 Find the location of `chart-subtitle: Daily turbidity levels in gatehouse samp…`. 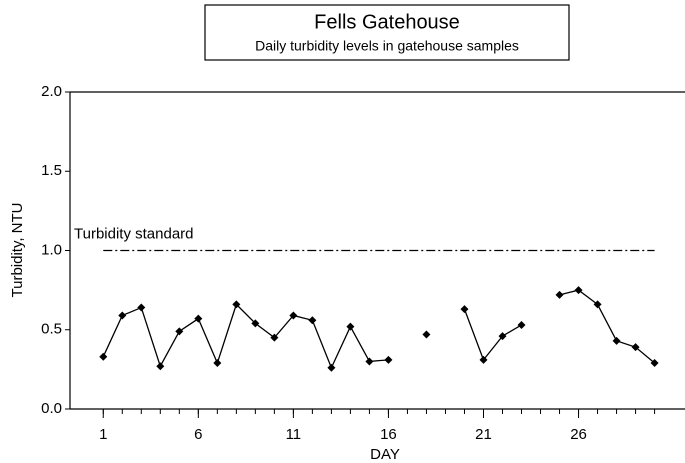

chart-subtitle: Daily turbidity levels in gatehouse samp… is located at coordinates (387, 46).